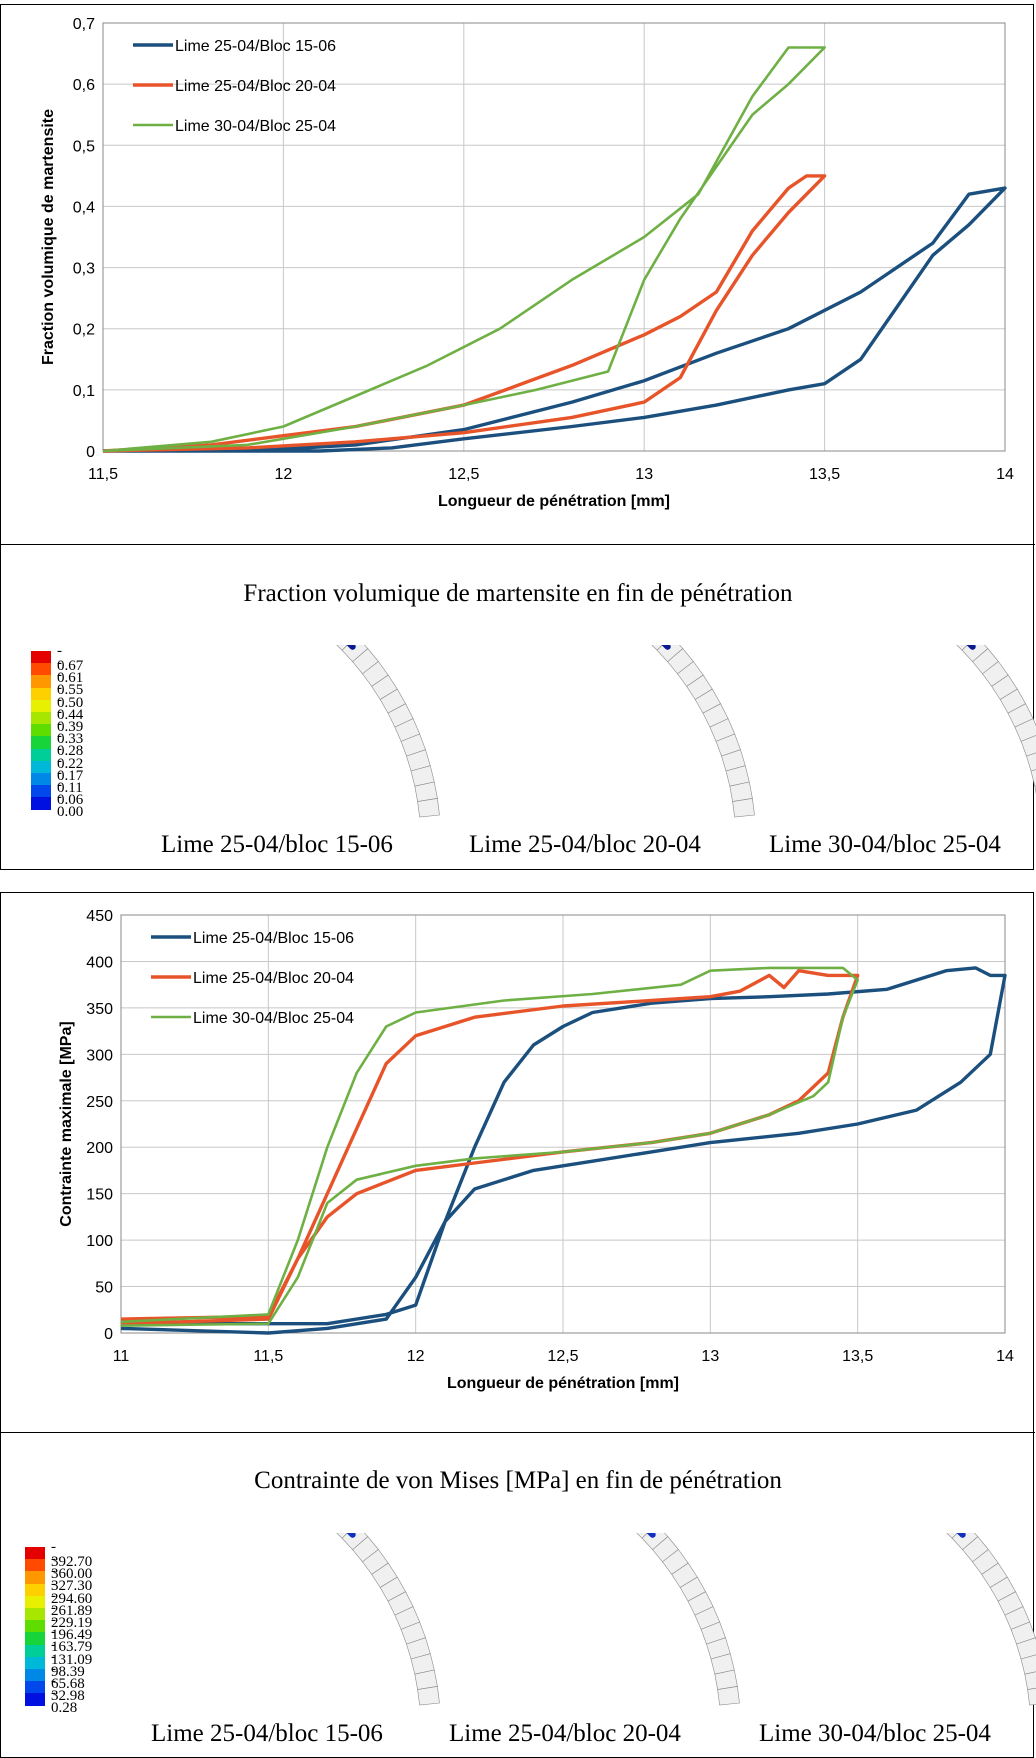 The image size is (1036, 1758). I want to click on colorbar-tick-label: - 0.06, so click(70, 793).